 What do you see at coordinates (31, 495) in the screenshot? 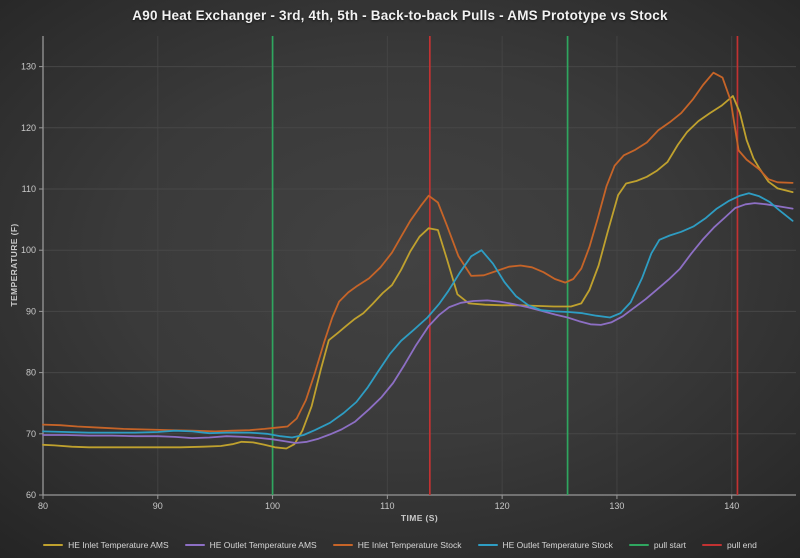
I see `y-tick-label-60: 60` at bounding box center [31, 495].